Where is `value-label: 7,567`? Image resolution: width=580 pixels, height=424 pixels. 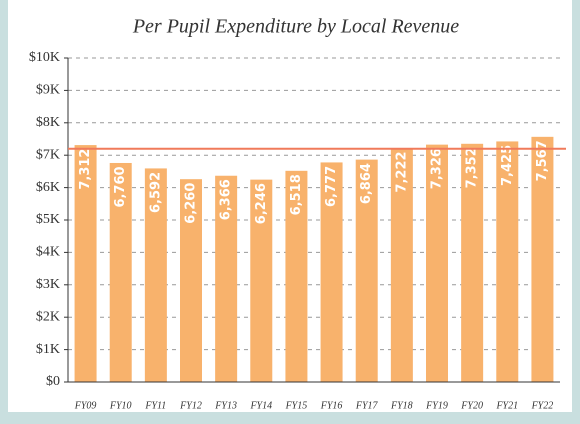
value-label: 7,567 is located at coordinates (542, 160).